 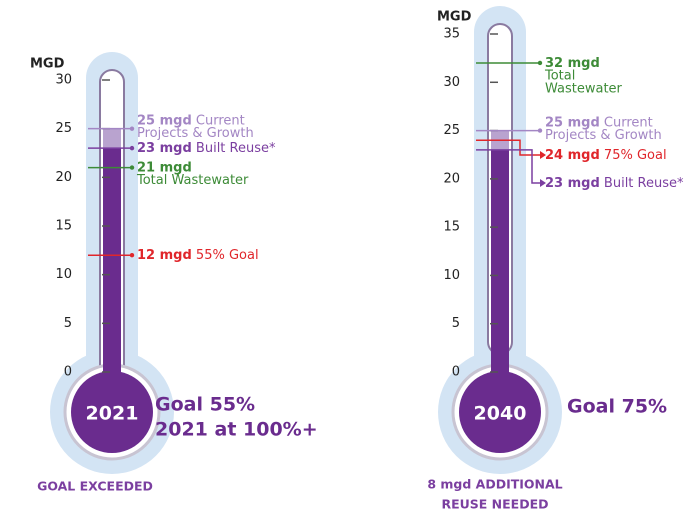 I want to click on marker-label: 21 mgd, so click(x=164, y=167).